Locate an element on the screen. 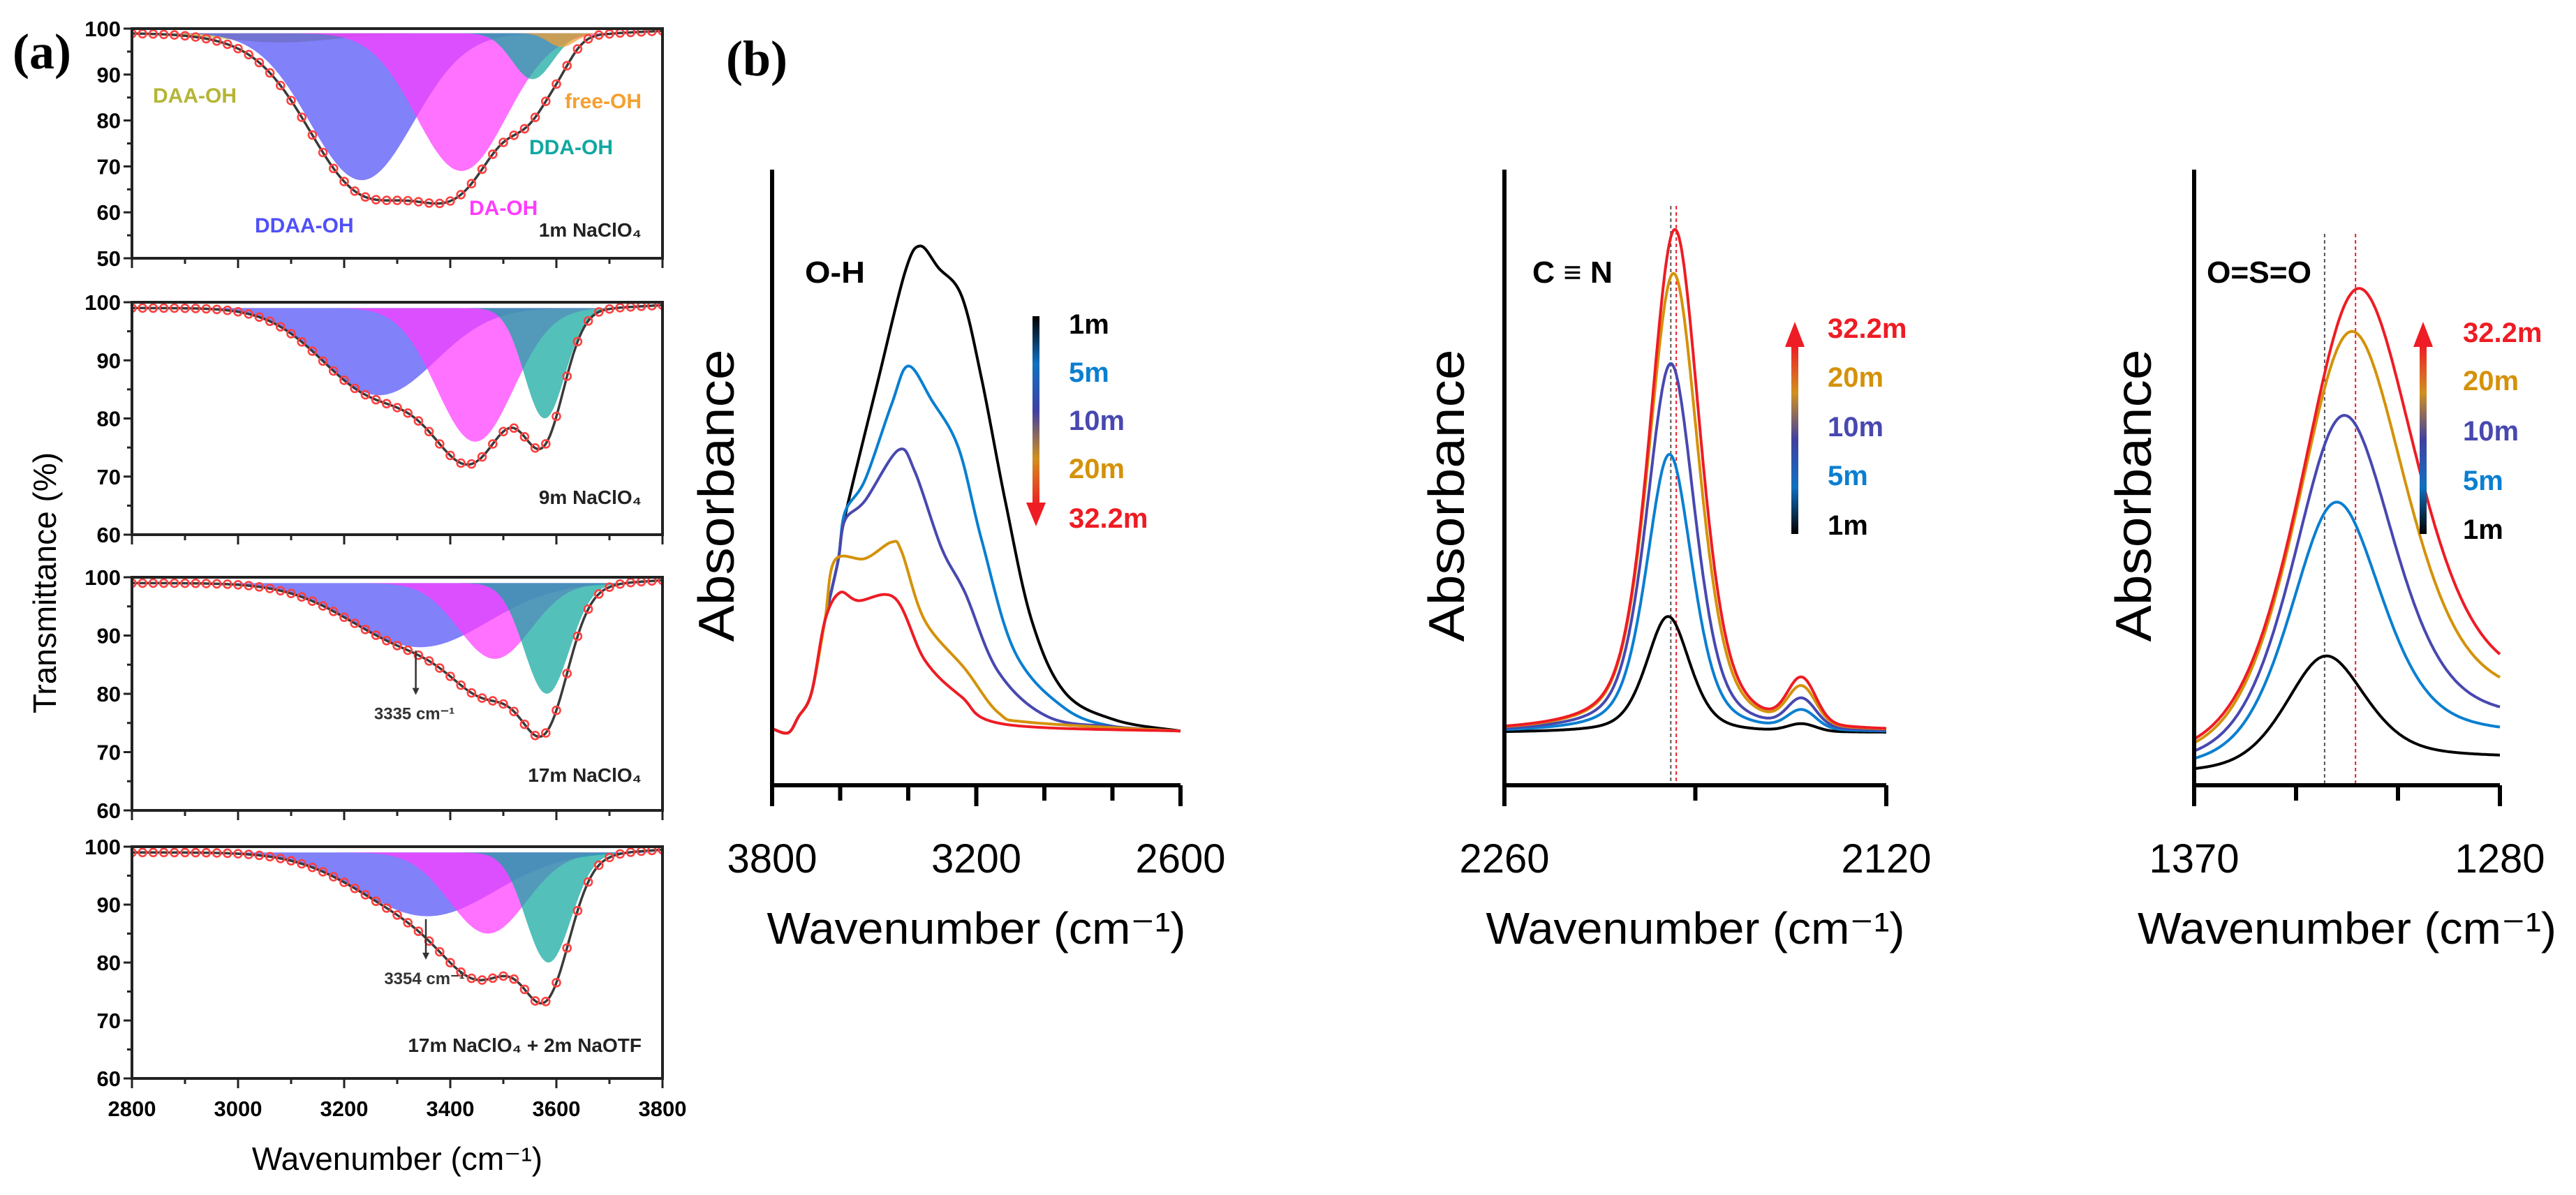 The height and width of the screenshot is (1195, 2576). x-tick-label: 3600 is located at coordinates (557, 1109).